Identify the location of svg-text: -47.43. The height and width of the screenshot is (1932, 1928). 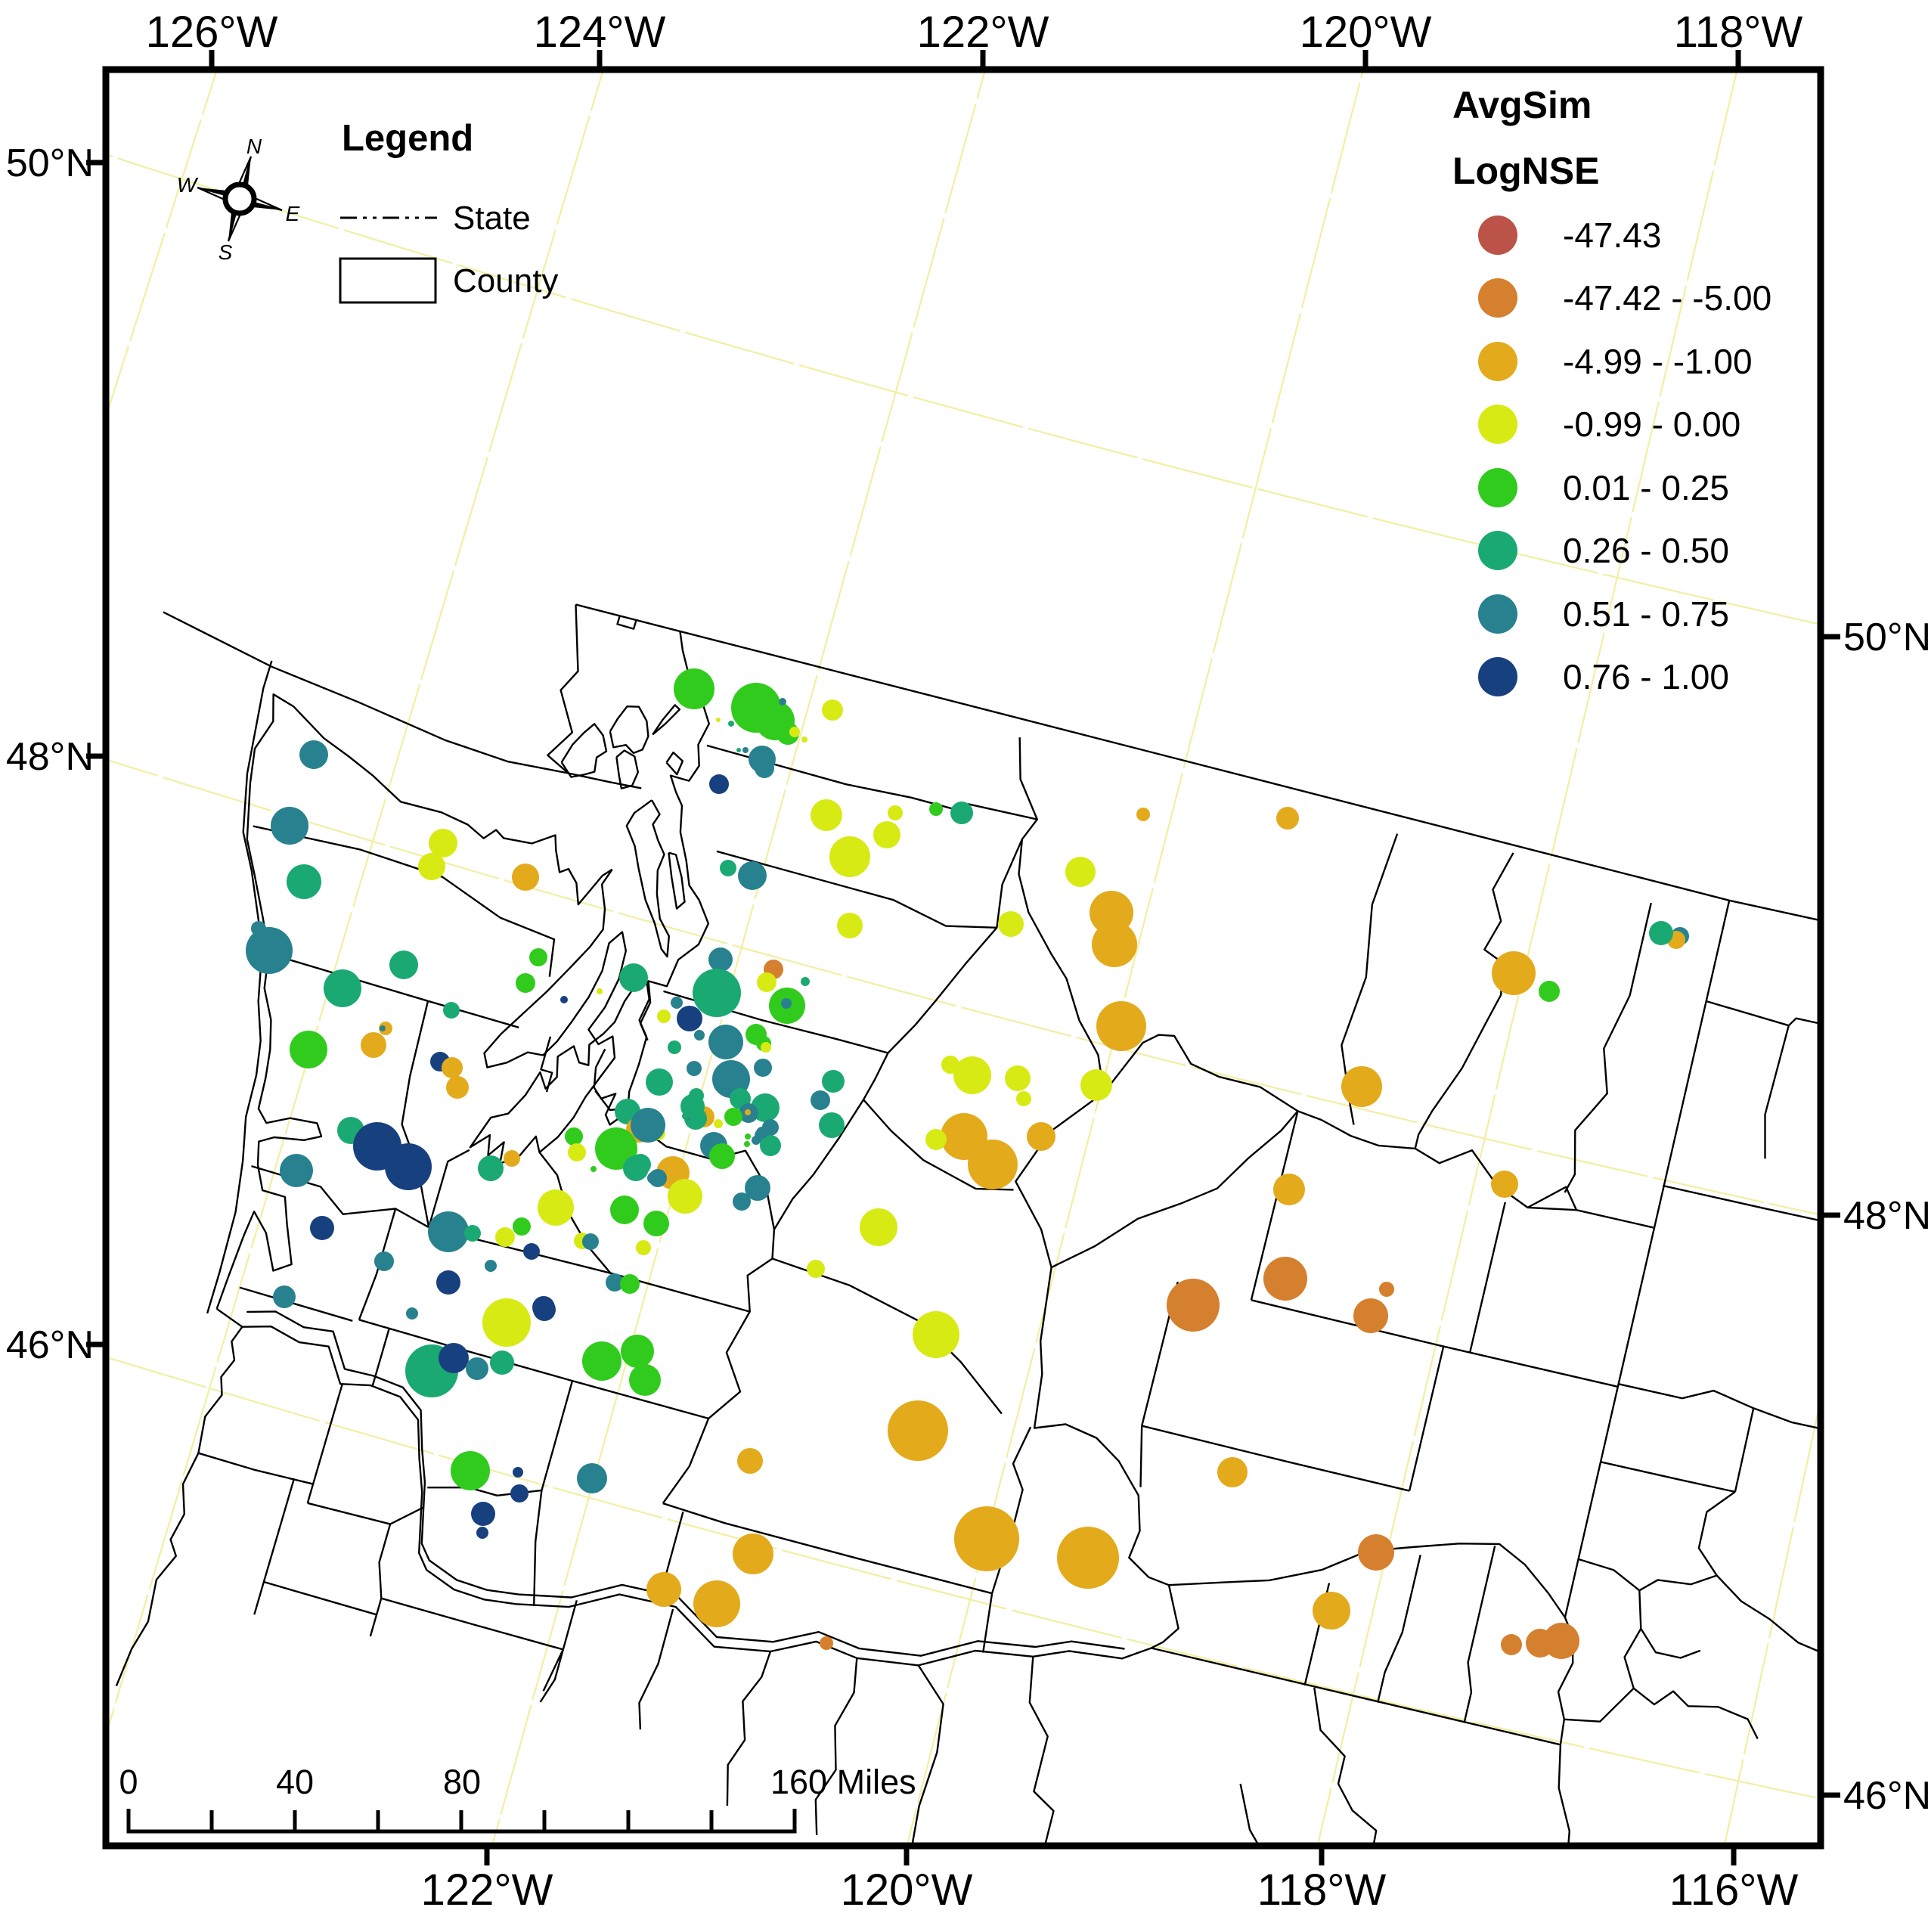
(1612, 236).